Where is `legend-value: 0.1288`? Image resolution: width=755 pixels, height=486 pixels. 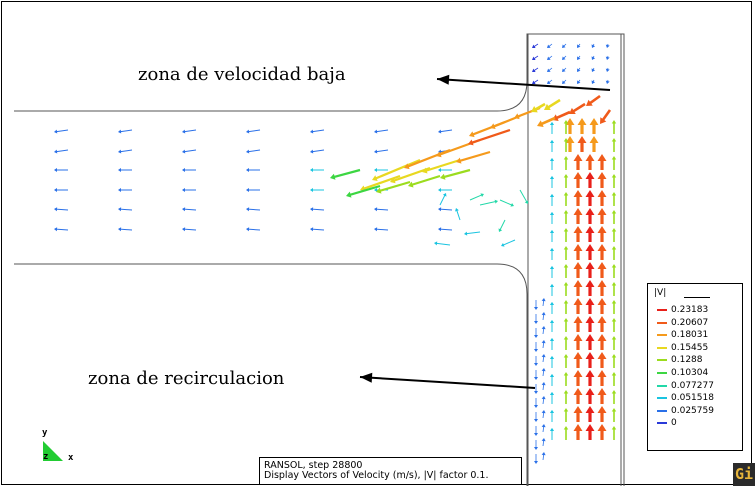 legend-value: 0.1288 is located at coordinates (687, 360).